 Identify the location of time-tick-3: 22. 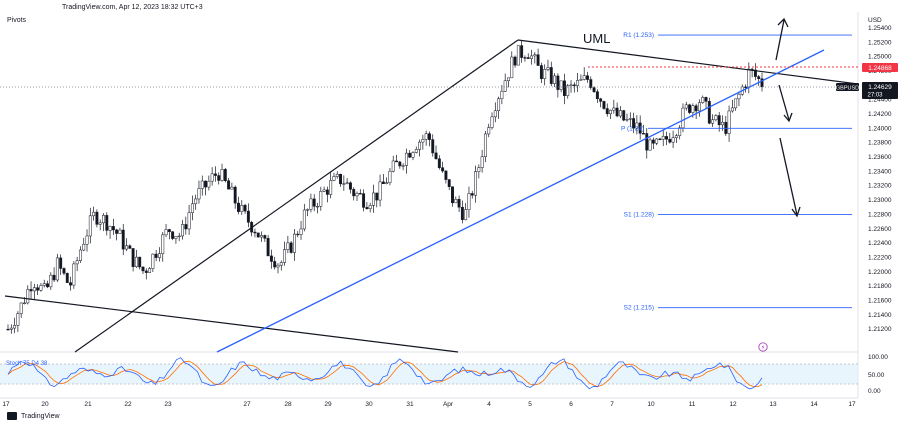
(128, 404).